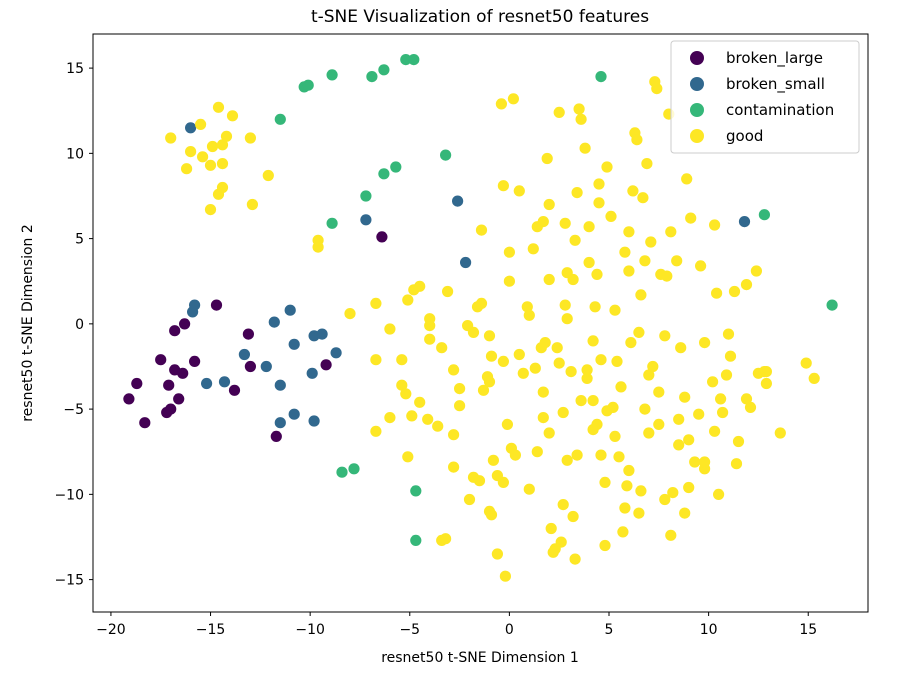 This screenshot has width=905, height=677. What do you see at coordinates (780, 110) in the screenshot?
I see `legend-label-contamination: contamination` at bounding box center [780, 110].